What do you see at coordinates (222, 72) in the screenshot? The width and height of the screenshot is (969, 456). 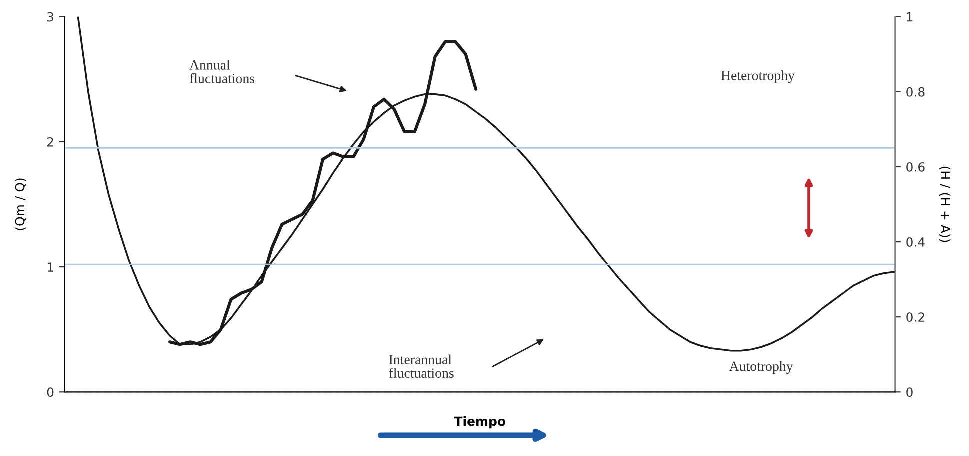 I see `annotation: Annual fluctuations` at bounding box center [222, 72].